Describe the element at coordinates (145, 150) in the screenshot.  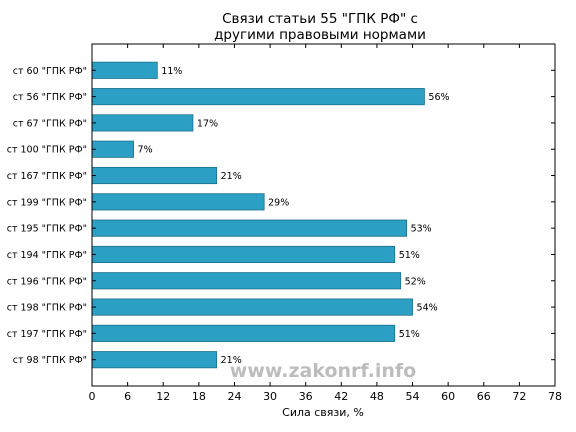
I see `value-label: 7%` at that location.